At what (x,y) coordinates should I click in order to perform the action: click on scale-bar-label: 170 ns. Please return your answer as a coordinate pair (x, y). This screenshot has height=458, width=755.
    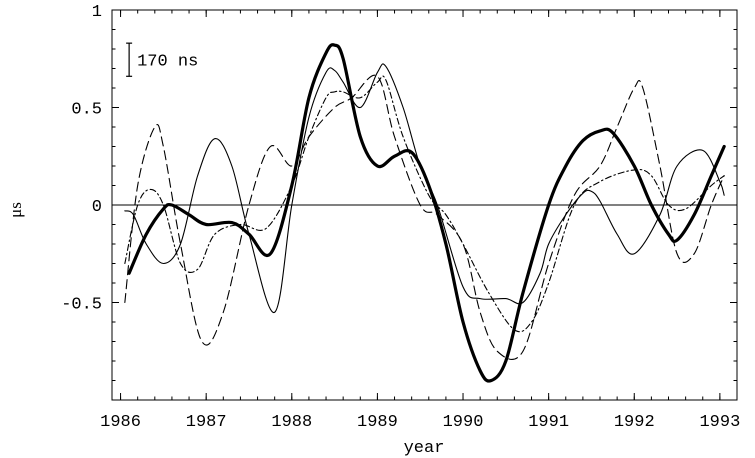
    Looking at the image, I should click on (167, 62).